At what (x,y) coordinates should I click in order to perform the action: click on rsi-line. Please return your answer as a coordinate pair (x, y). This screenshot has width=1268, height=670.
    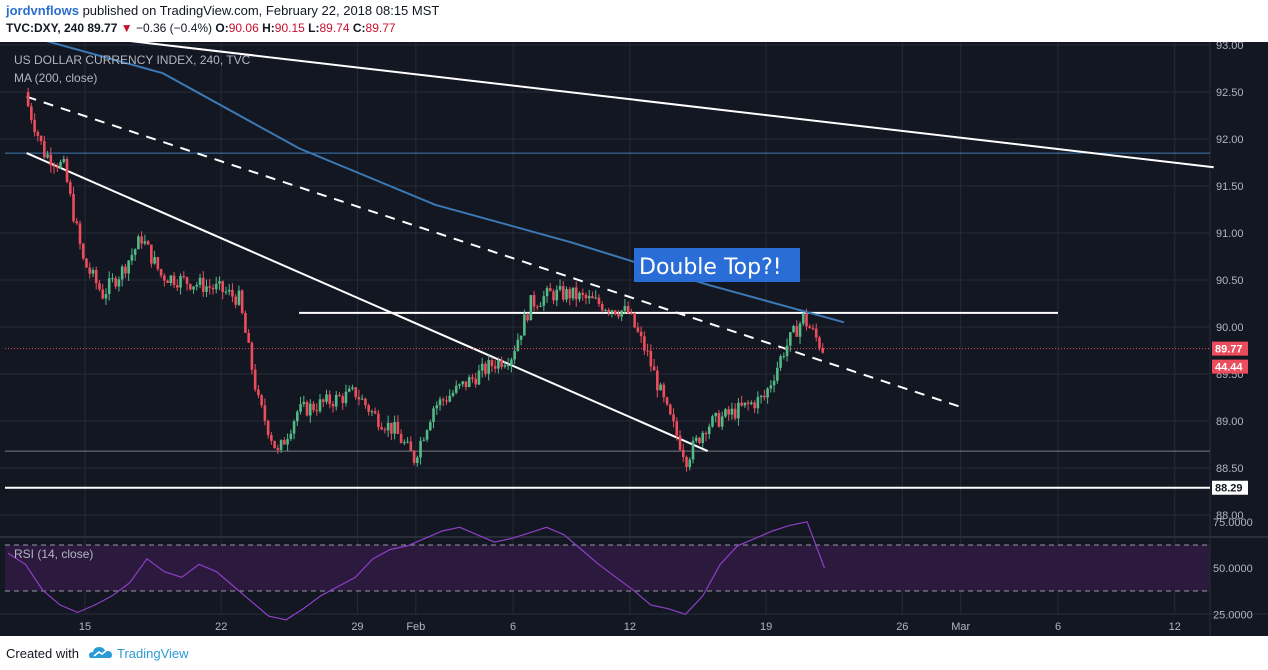
    Looking at the image, I should click on (416, 571).